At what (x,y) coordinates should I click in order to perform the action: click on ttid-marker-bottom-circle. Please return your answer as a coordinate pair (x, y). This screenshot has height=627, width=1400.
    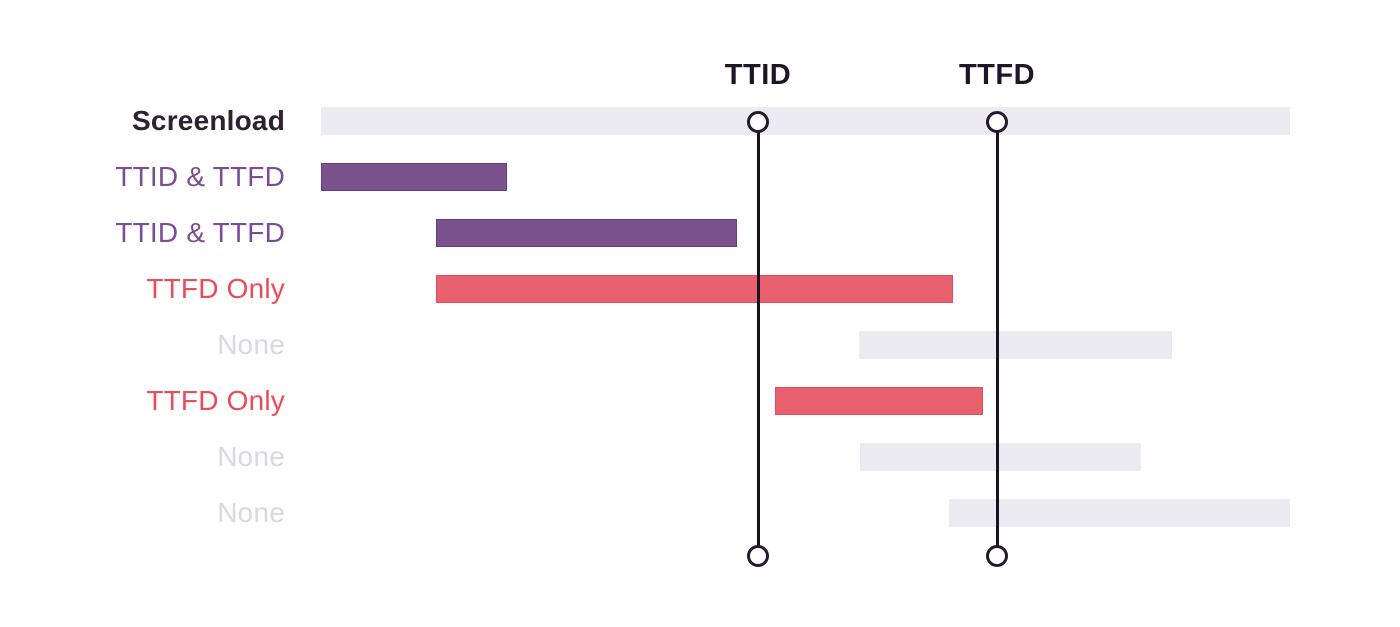
    Looking at the image, I should click on (758, 556).